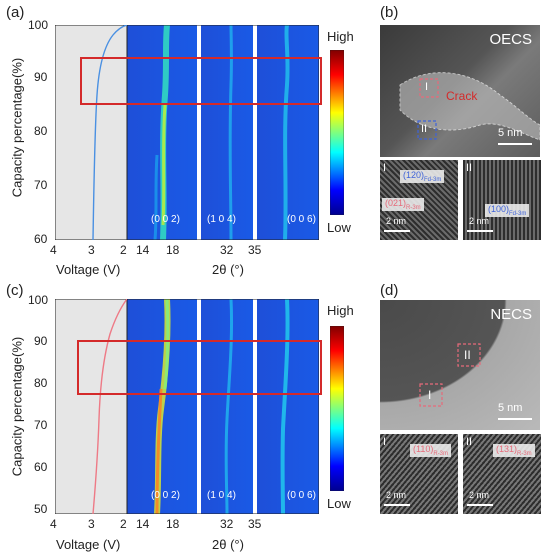  I want to click on panel-a-colorbar-high: High, so click(340, 36).